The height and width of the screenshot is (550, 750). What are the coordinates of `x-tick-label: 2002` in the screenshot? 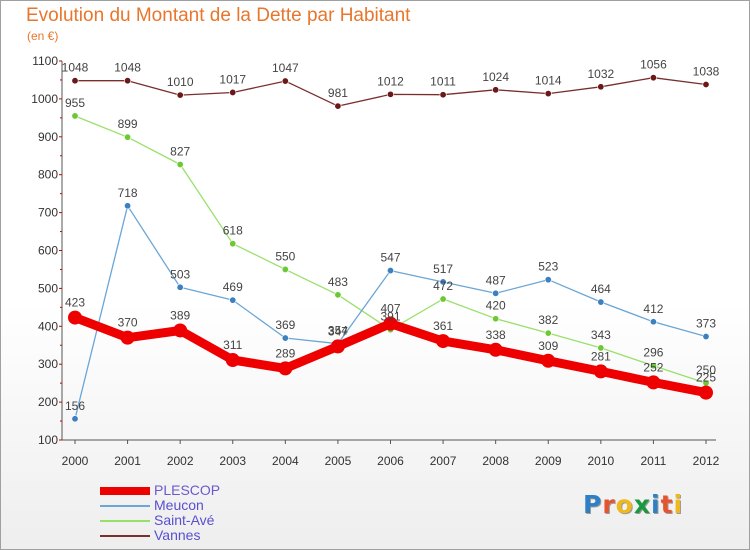 It's located at (180, 461).